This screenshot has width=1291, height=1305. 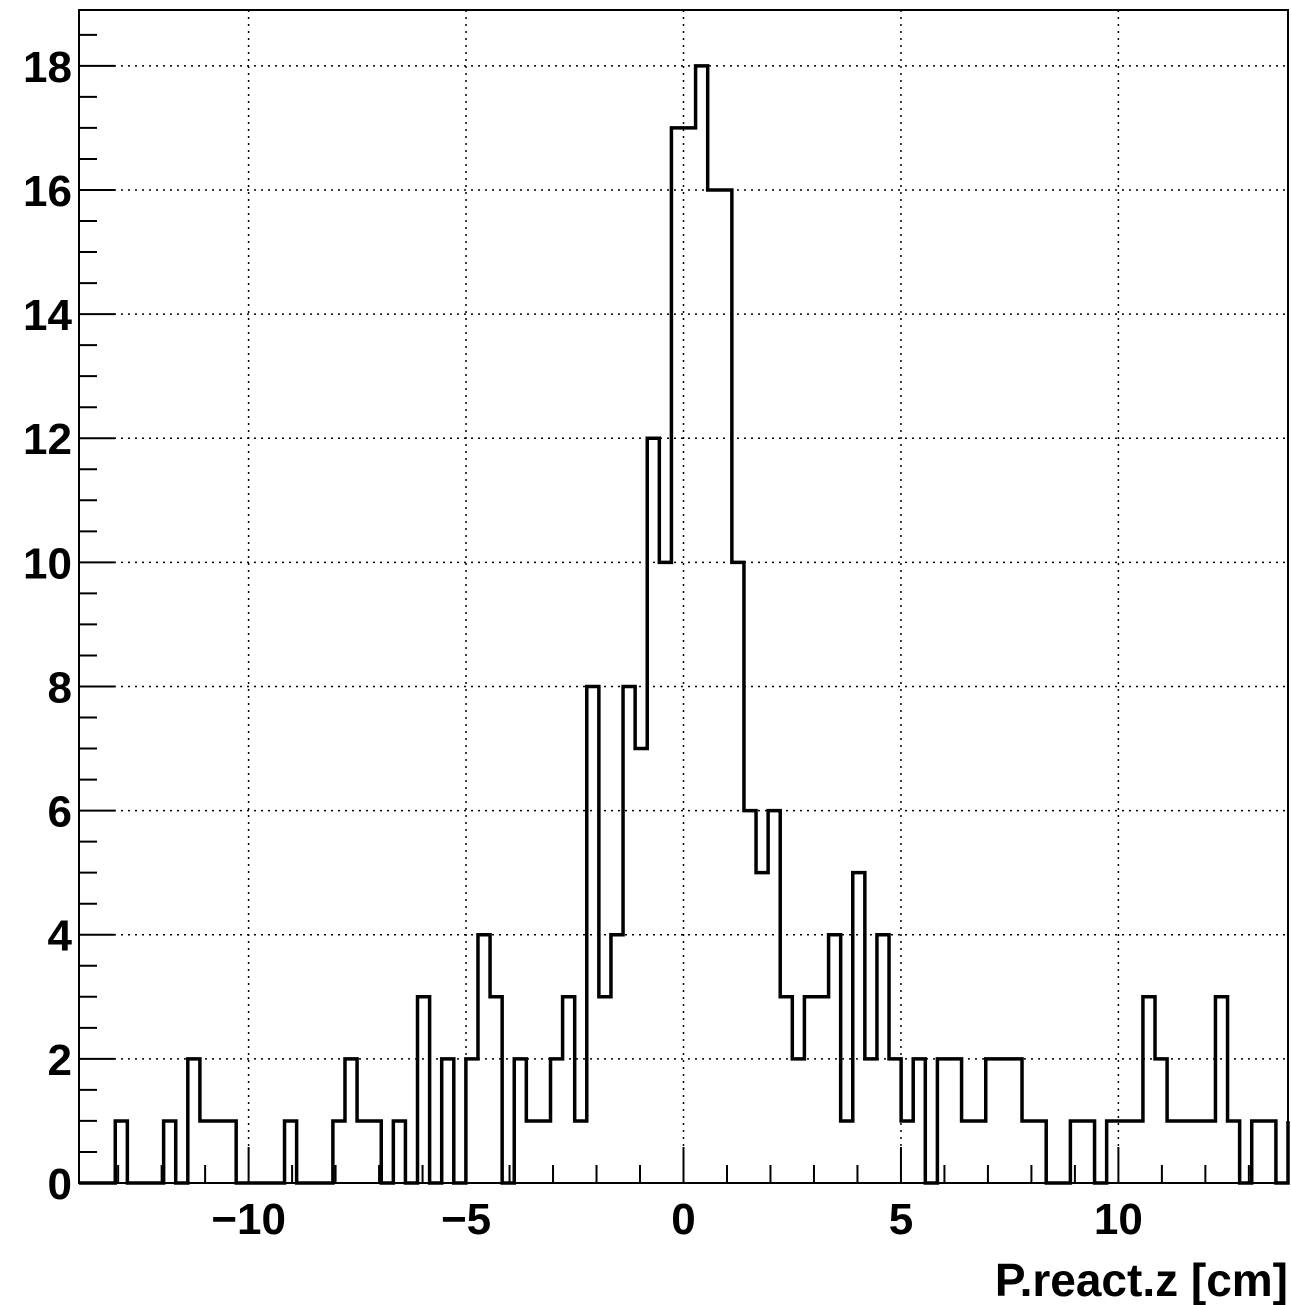 I want to click on x-tick-label: 5, so click(x=901, y=1219).